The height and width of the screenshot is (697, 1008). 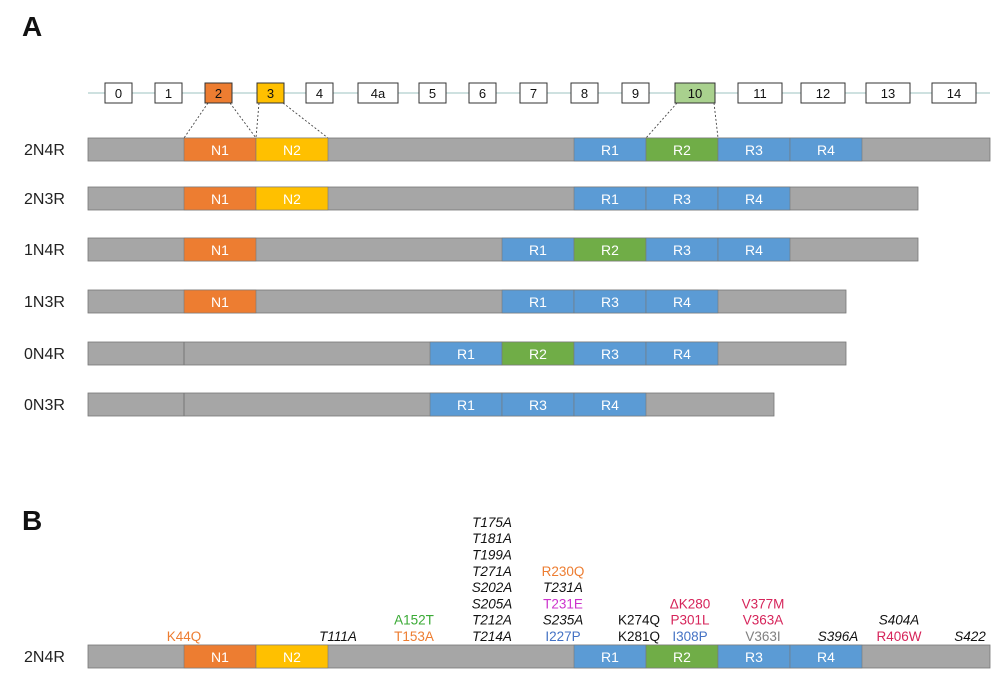 I want to click on exon-label: 4a, so click(x=378, y=93).